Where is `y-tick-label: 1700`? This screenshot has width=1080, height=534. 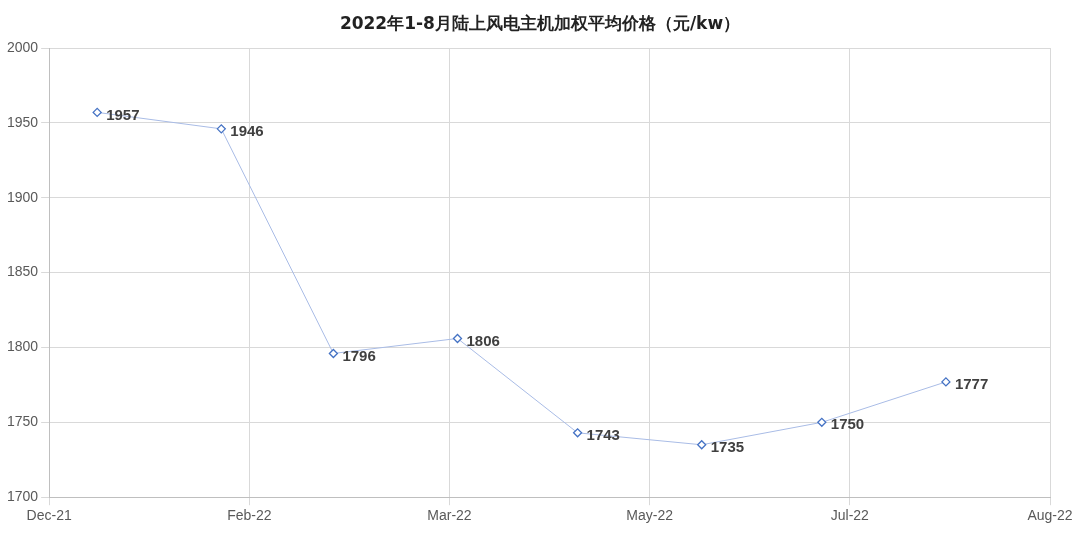
y-tick-label: 1700 is located at coordinates (22, 496).